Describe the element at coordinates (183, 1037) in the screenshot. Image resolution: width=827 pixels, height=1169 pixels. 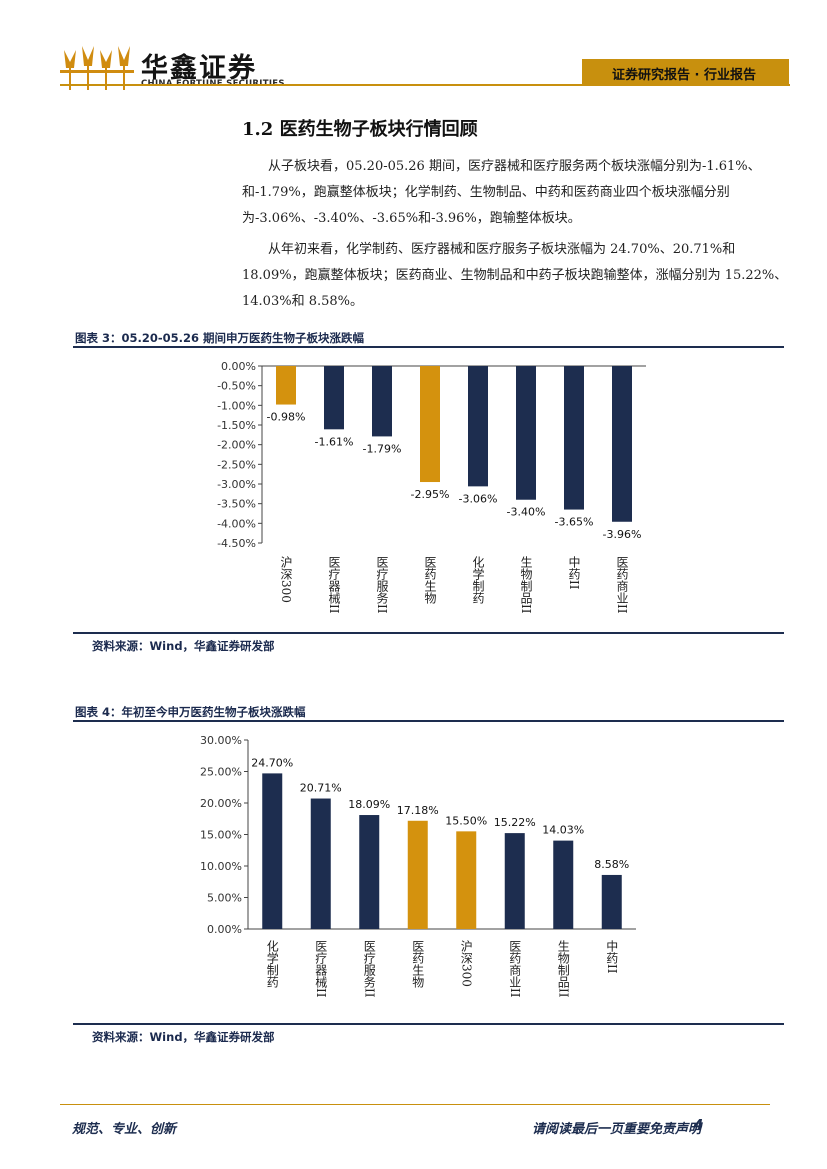
I see `figure4-source: 资料来源：Wind，华鑫证券研发部` at that location.